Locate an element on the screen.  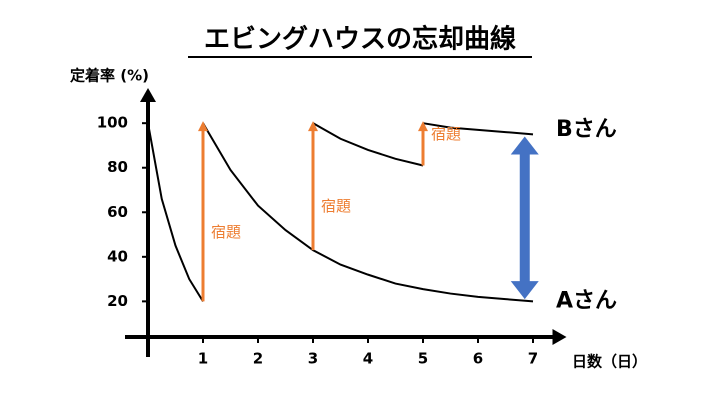
y-tick-label: 60 is located at coordinates (117, 212).